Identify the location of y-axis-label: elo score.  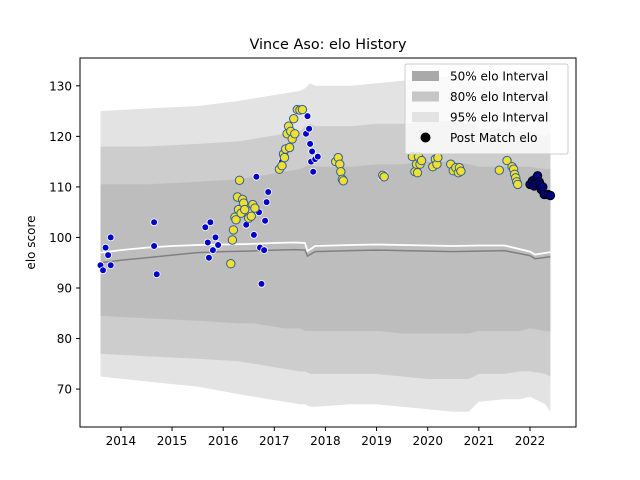
(31, 242).